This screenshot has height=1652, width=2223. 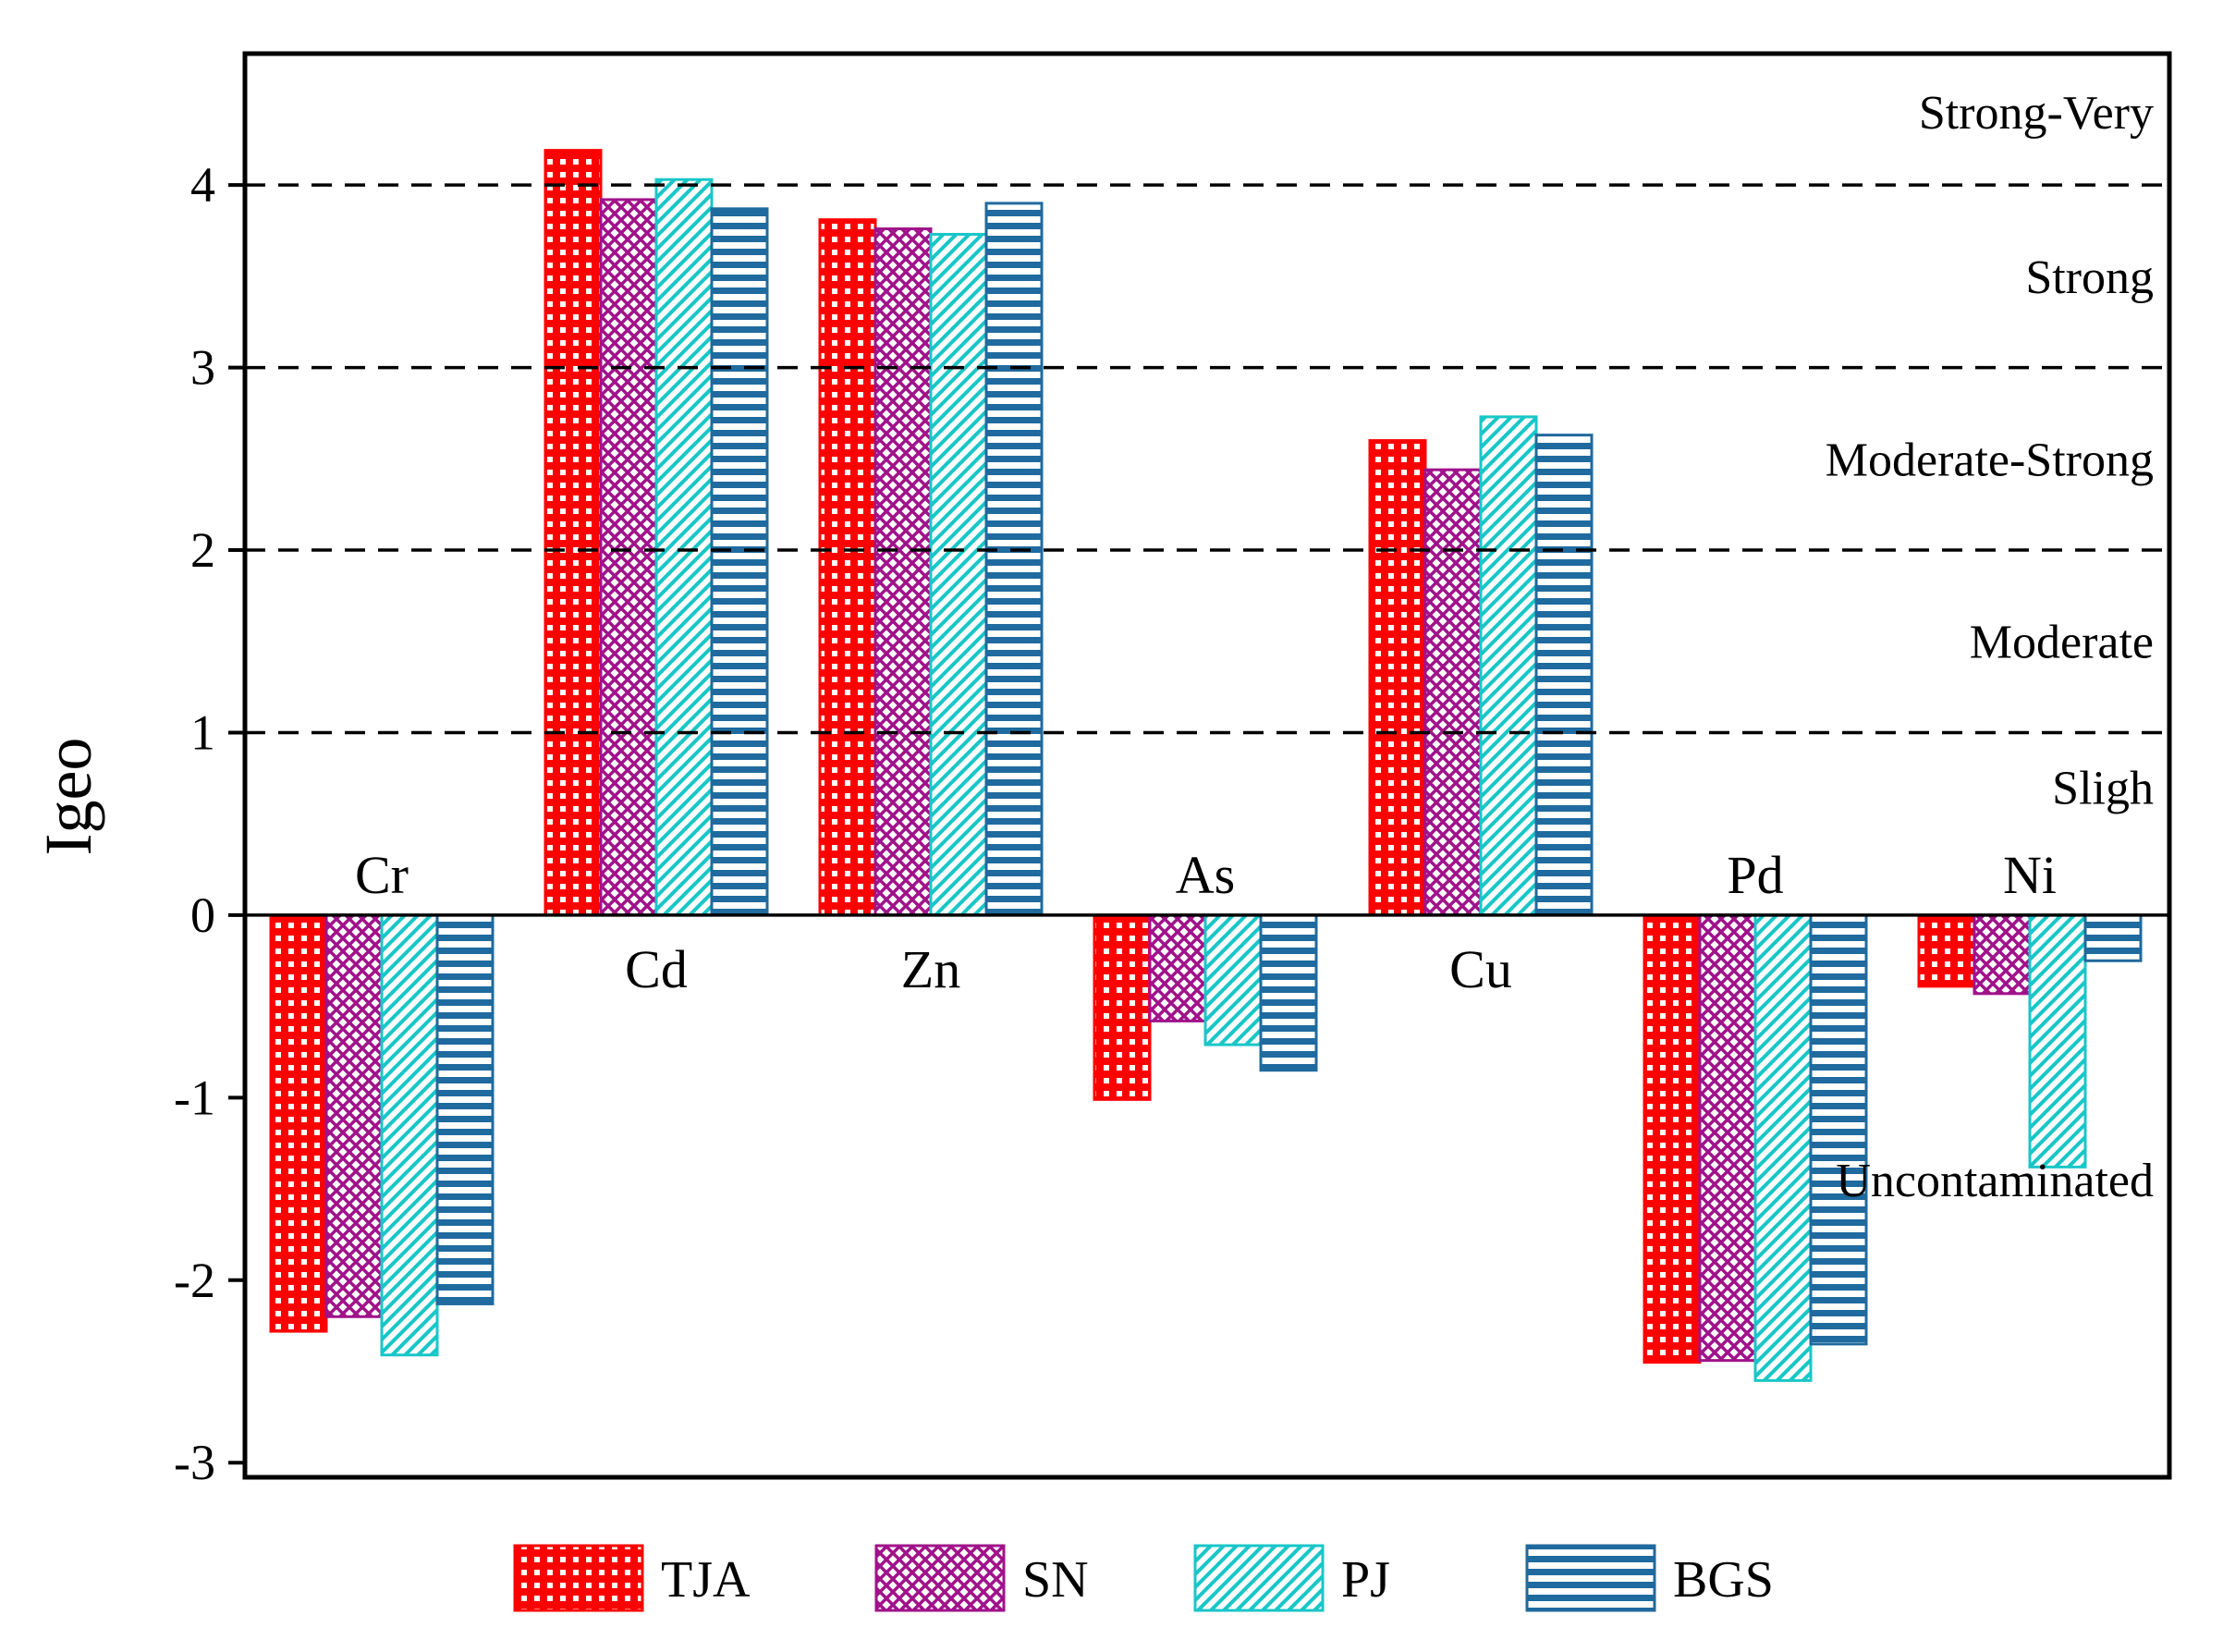 What do you see at coordinates (2090, 277) in the screenshot?
I see `zone-label-strong: Strong` at bounding box center [2090, 277].